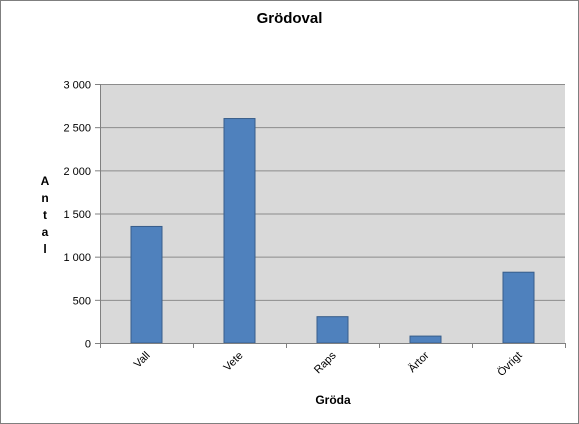  Describe the element at coordinates (77, 172) in the screenshot. I see `y-tick-label: 2 000` at that location.